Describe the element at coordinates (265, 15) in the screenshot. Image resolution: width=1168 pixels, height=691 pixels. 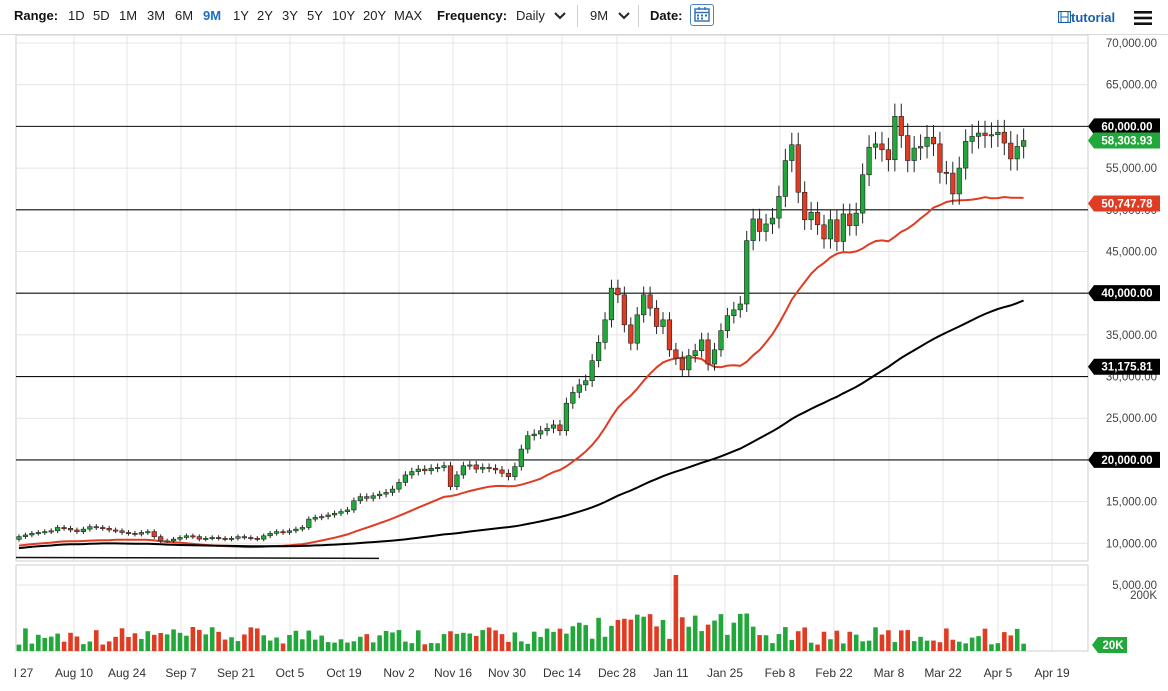
I see `range-2y-button: 2Y` at that location.